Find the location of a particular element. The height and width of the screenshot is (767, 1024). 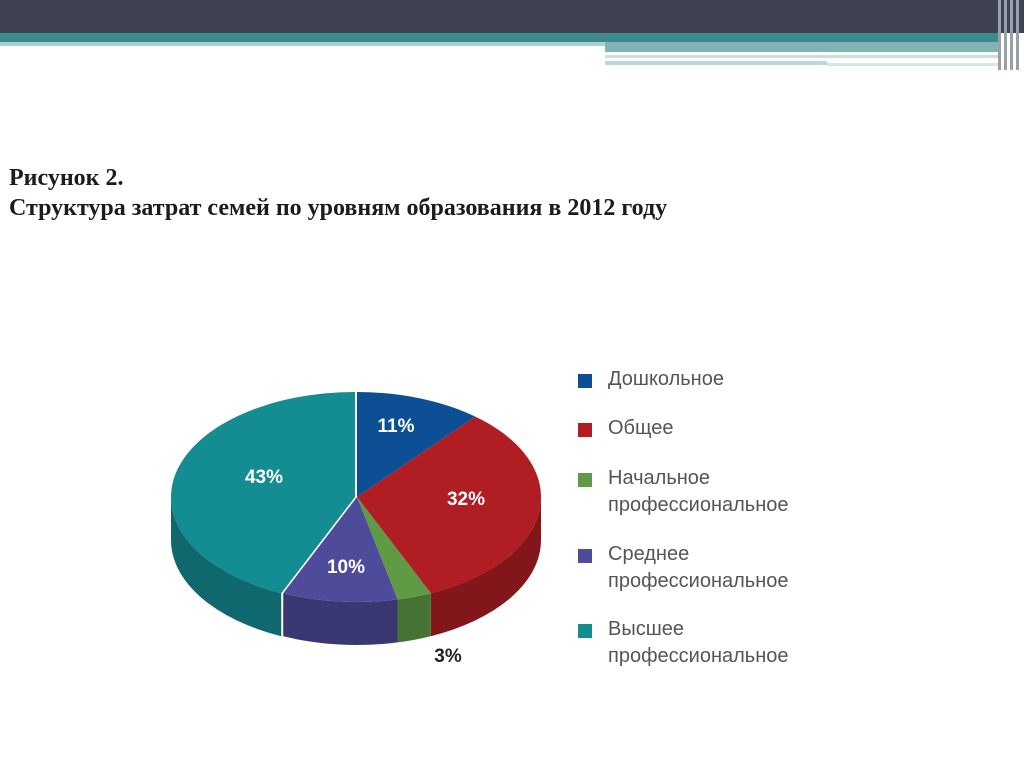

figure-number: Рисунок 2. is located at coordinates (66, 178).